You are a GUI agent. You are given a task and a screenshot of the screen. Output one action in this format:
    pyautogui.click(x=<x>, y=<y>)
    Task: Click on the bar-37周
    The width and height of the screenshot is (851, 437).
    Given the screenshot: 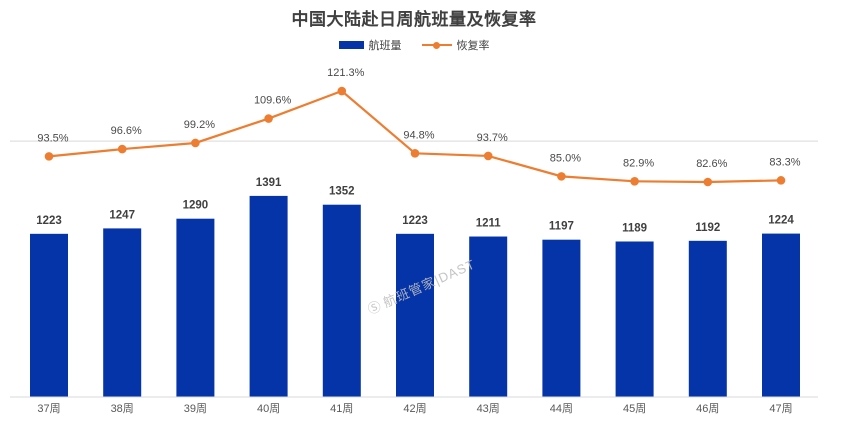 What is the action you would take?
    pyautogui.click(x=49, y=315)
    